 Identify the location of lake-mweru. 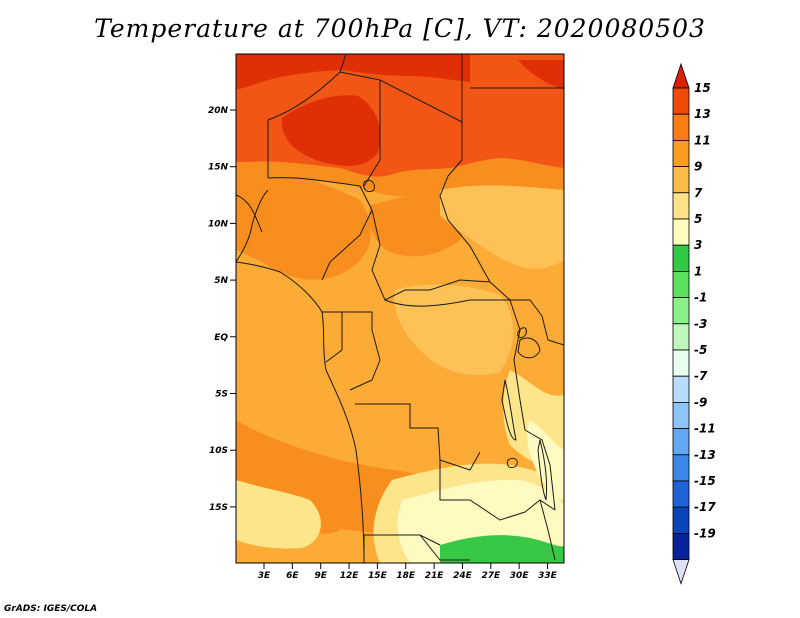
(512, 463).